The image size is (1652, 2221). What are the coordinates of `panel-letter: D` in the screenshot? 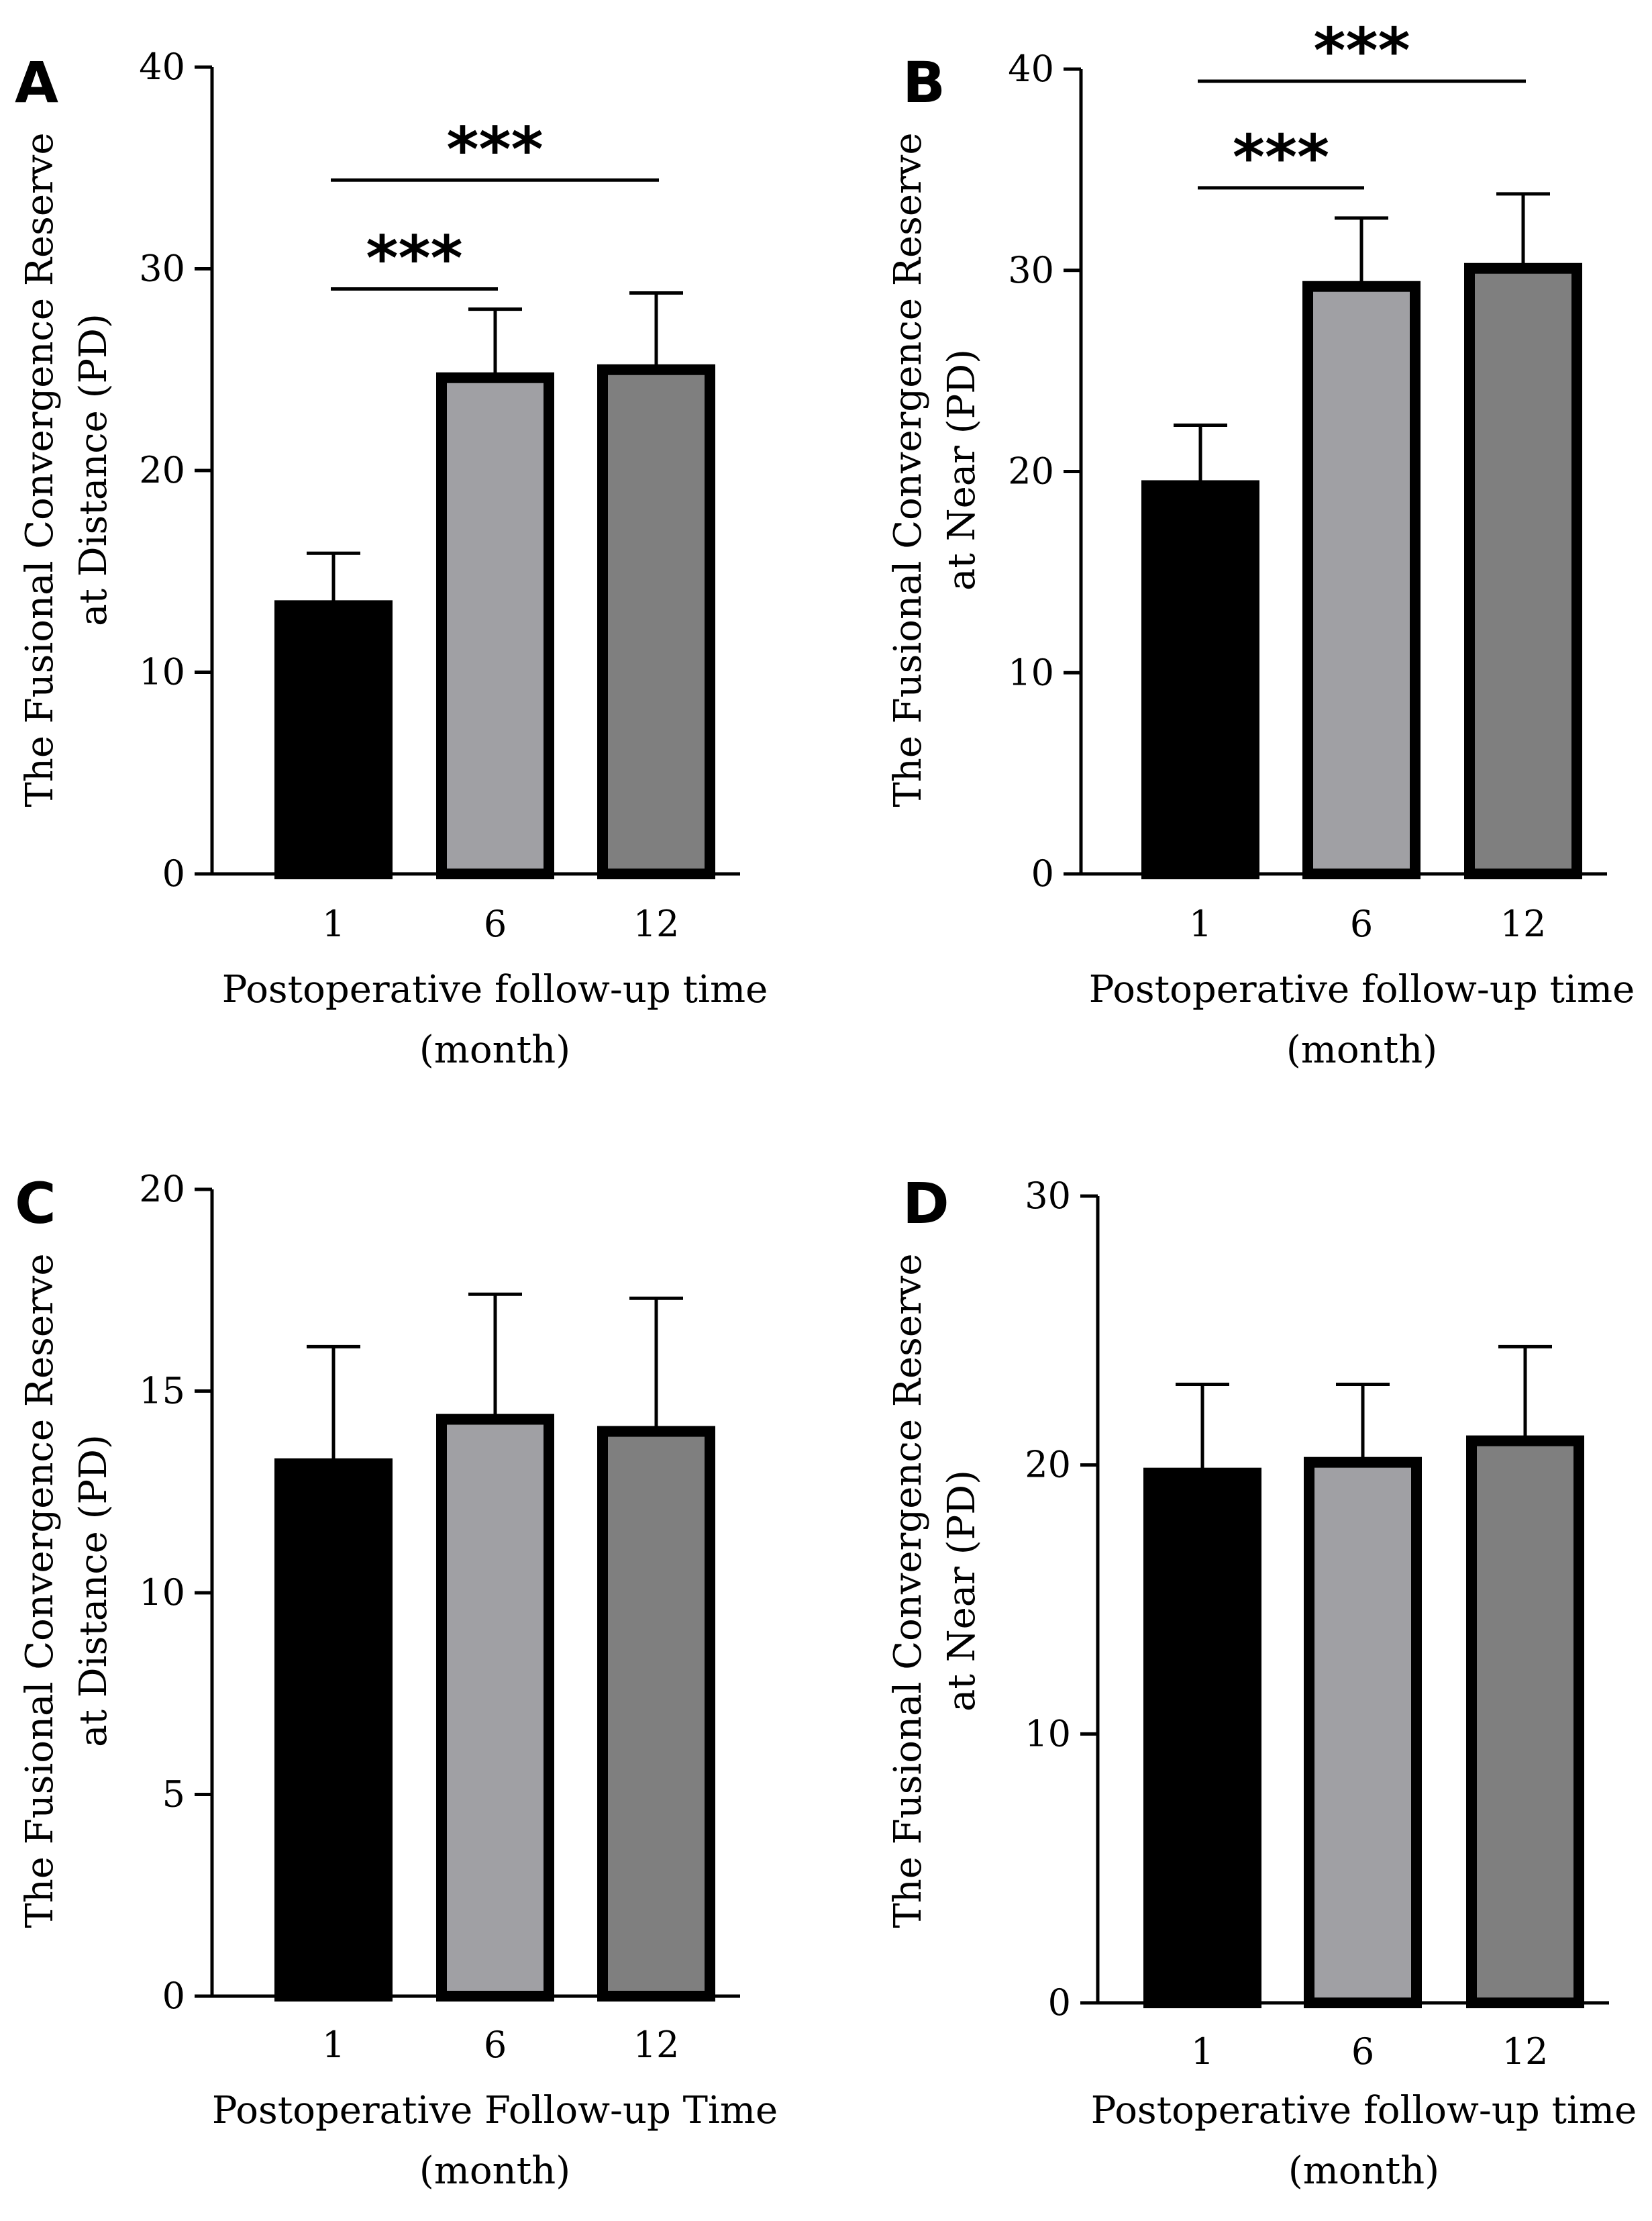 It's located at (925, 1203).